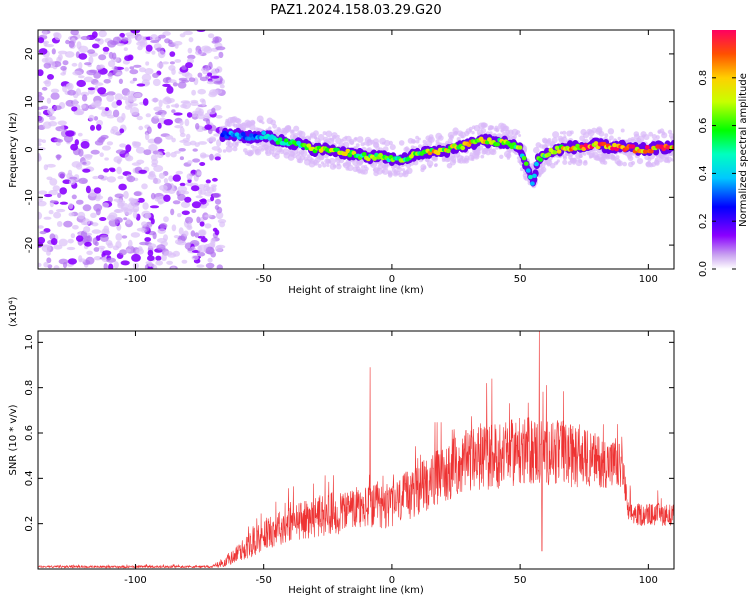 This screenshot has width=750, height=600. Describe the element at coordinates (135, 279) in the screenshot. I see `x-tick-label: -100` at that location.